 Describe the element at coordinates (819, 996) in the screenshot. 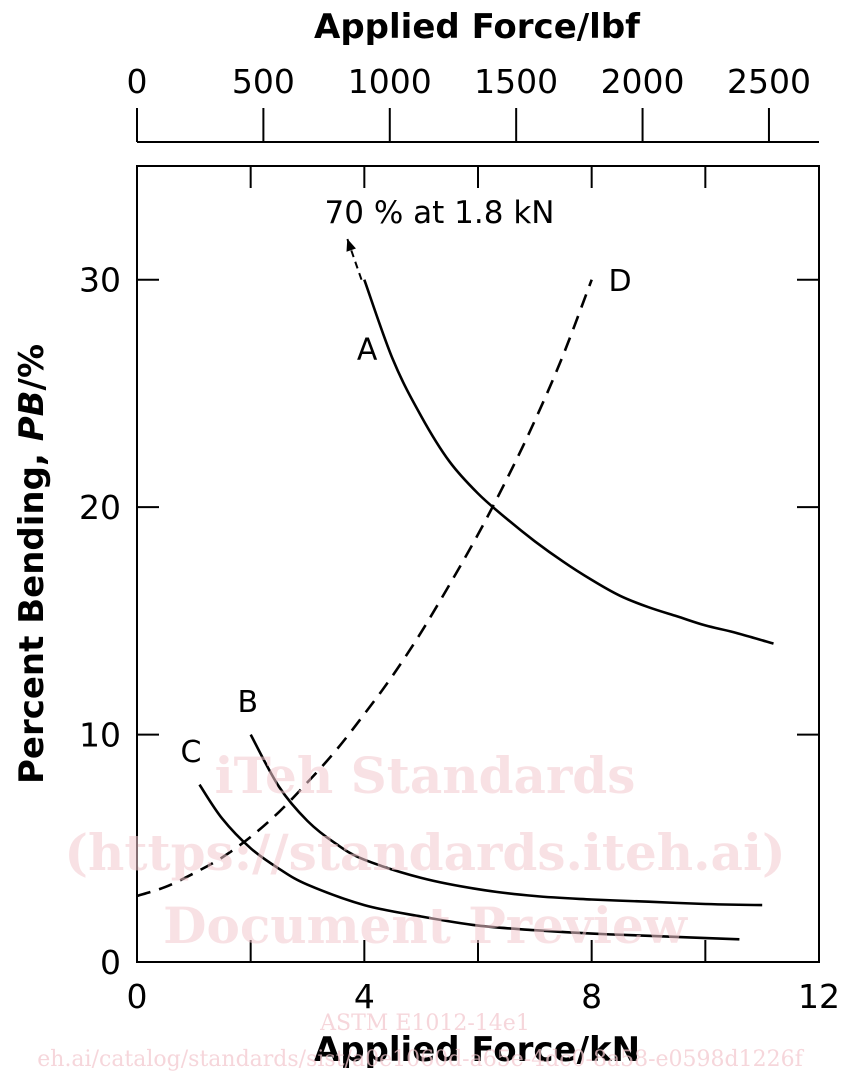

I see `x-tick-label: 12` at that location.